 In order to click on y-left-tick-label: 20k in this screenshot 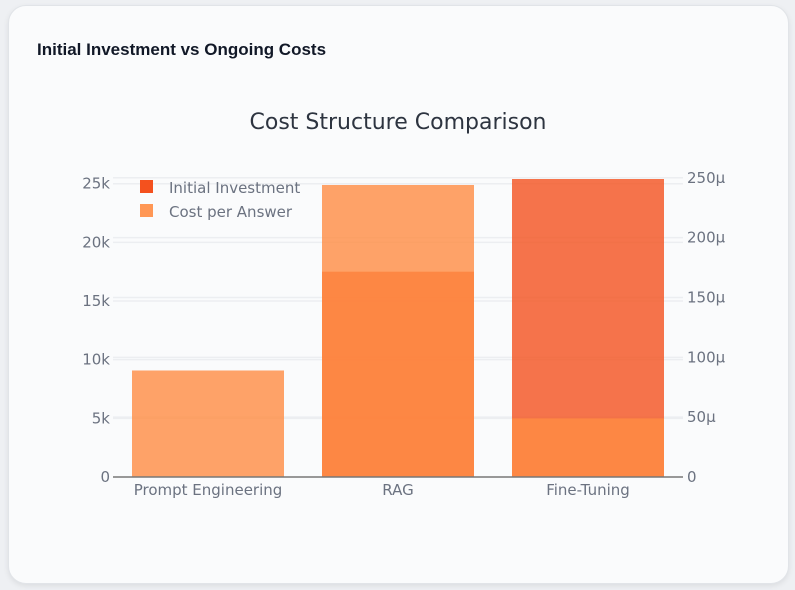, I will do `click(96, 242)`.